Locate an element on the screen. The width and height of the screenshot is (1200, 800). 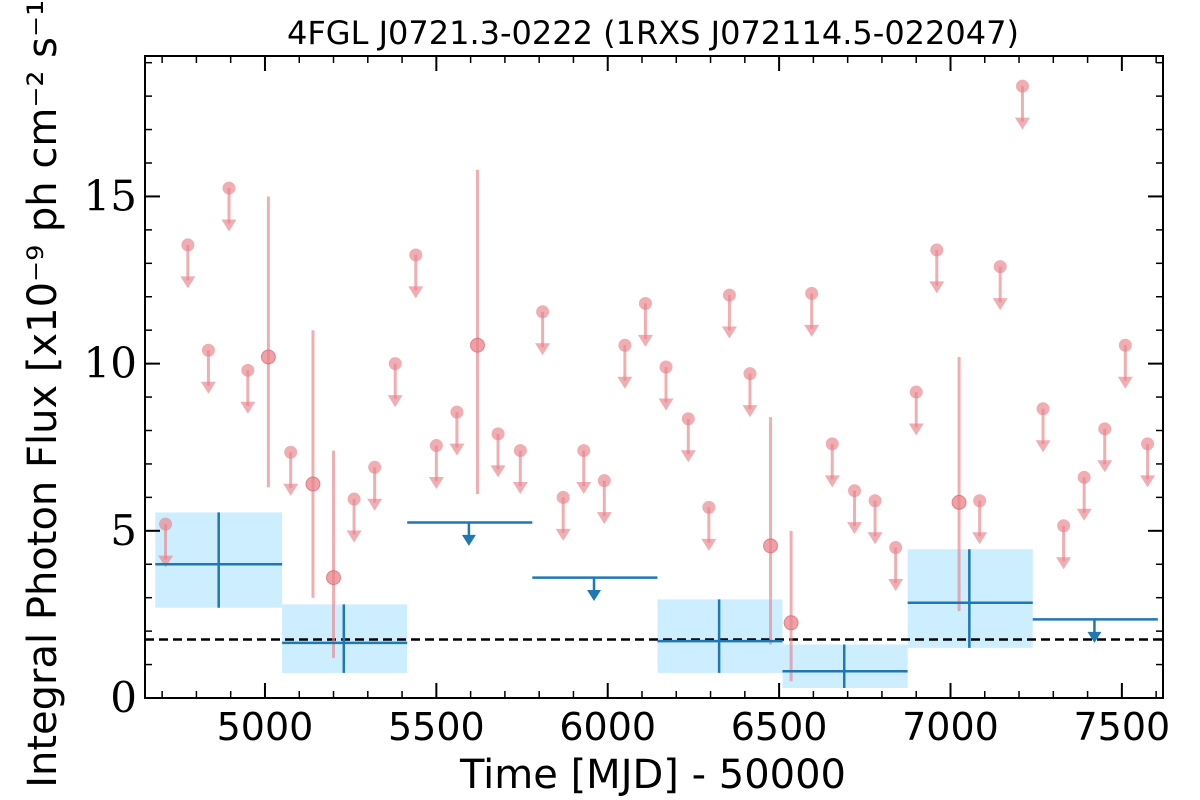
x-tick-label: 5500 is located at coordinates (436, 727).